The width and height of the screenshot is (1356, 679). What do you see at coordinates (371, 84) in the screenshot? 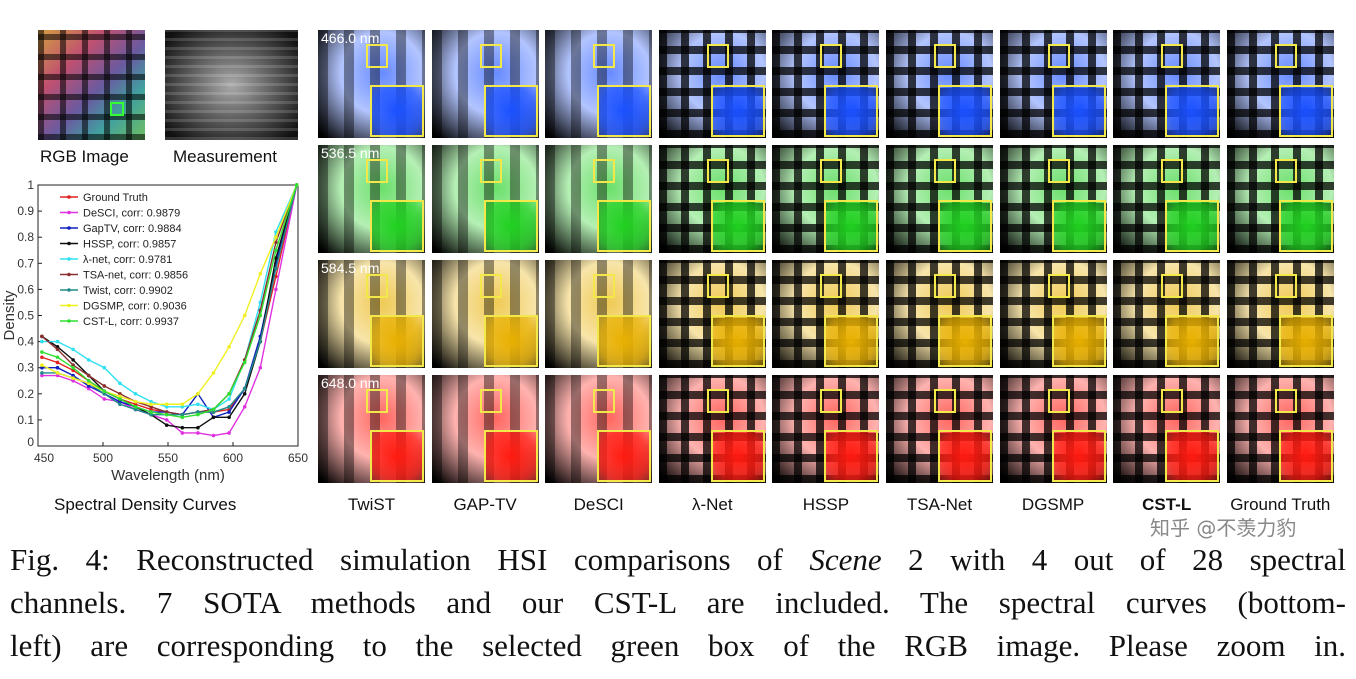
I see `reconstruction-tile: 466.0 nm` at bounding box center [371, 84].